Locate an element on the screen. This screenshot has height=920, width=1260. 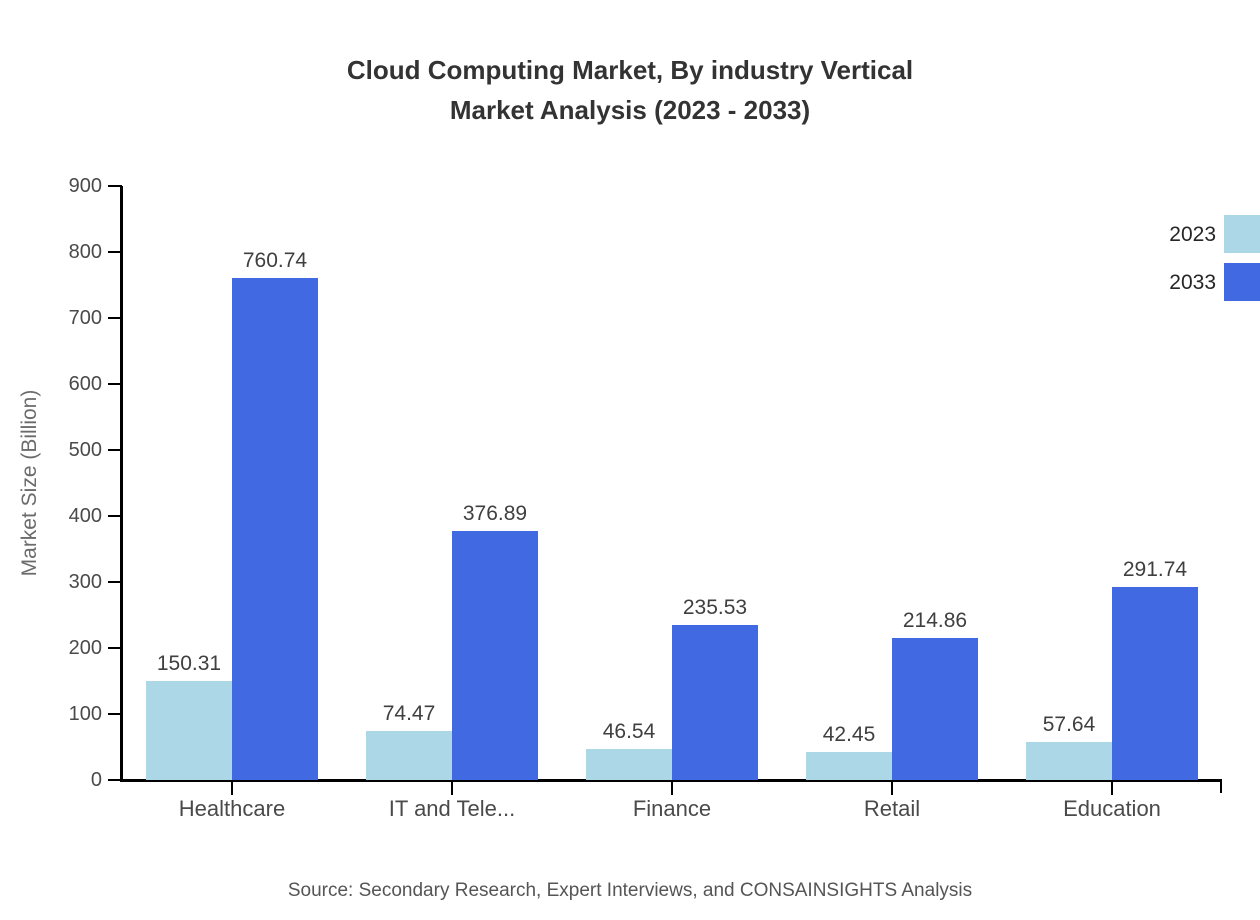
bar-value-label: 42.45 is located at coordinates (849, 734).